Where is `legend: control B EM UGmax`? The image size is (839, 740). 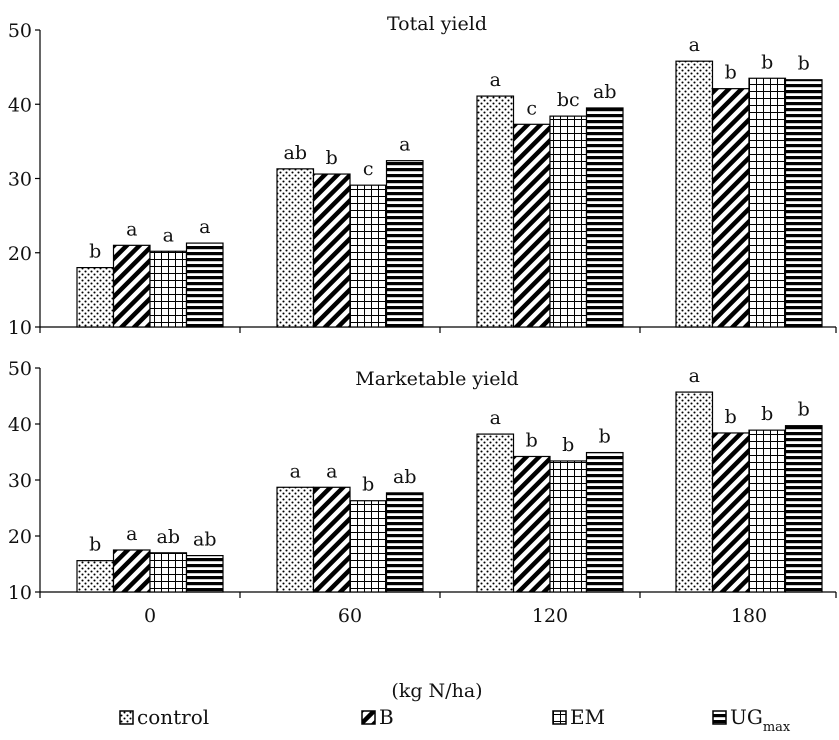 legend: control B EM UGmax is located at coordinates (455, 720).